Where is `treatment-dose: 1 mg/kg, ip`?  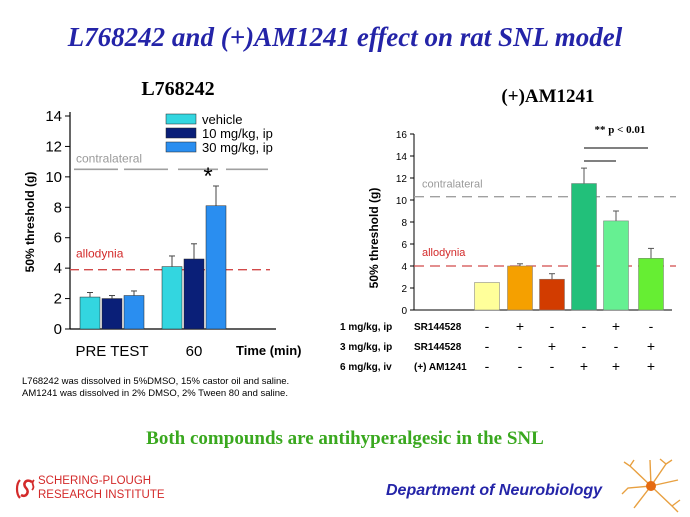 treatment-dose: 1 mg/kg, ip is located at coordinates (366, 327).